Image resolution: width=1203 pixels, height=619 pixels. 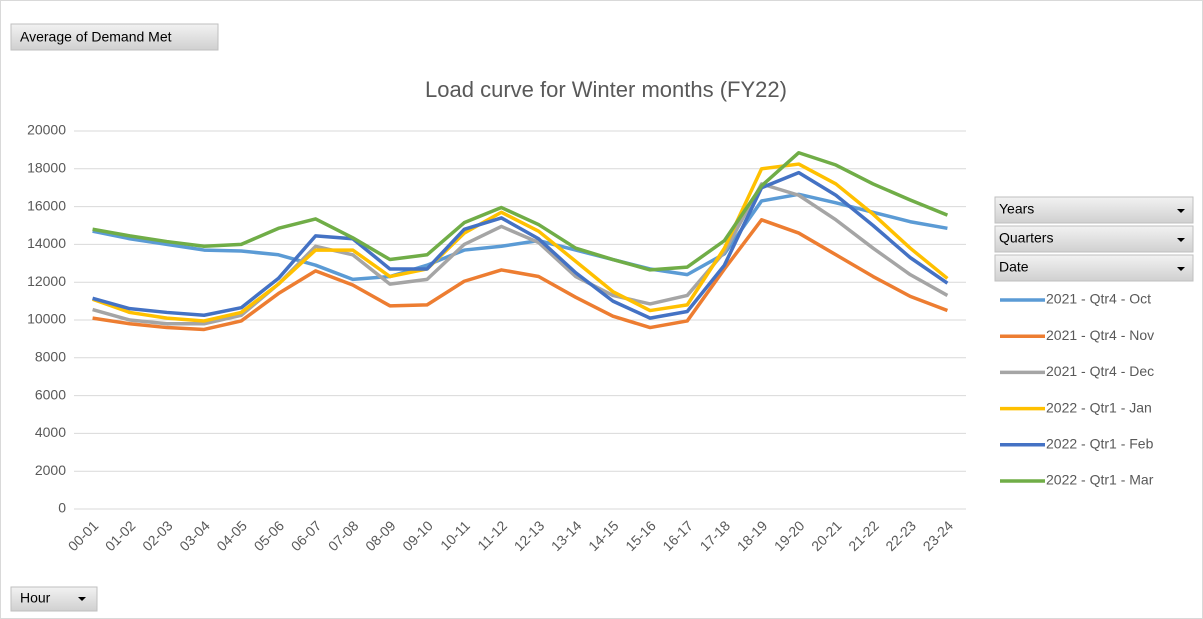 What do you see at coordinates (50, 357) in the screenshot?
I see `y-tick-label: 8000` at bounding box center [50, 357].